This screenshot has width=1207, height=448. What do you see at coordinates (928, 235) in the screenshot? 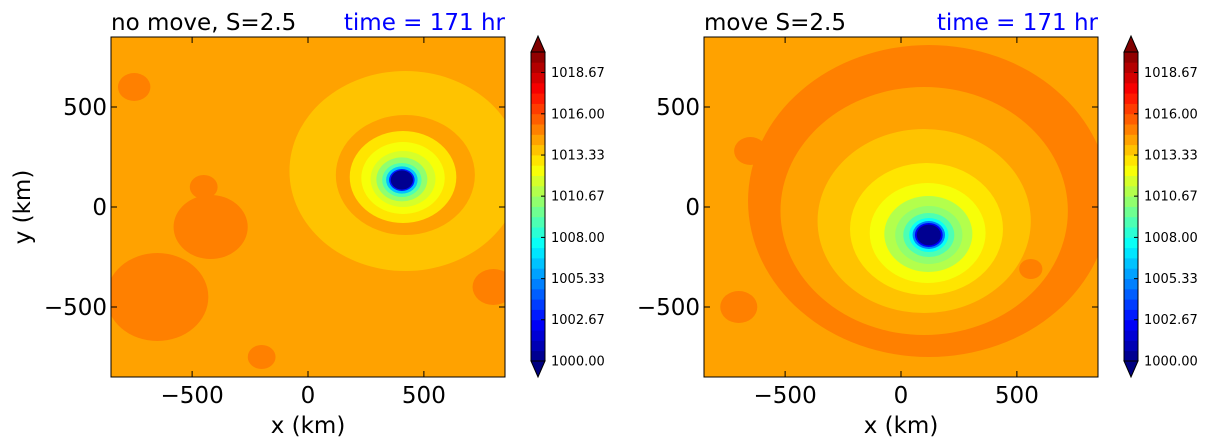
I see `contour-ring` at bounding box center [928, 235].